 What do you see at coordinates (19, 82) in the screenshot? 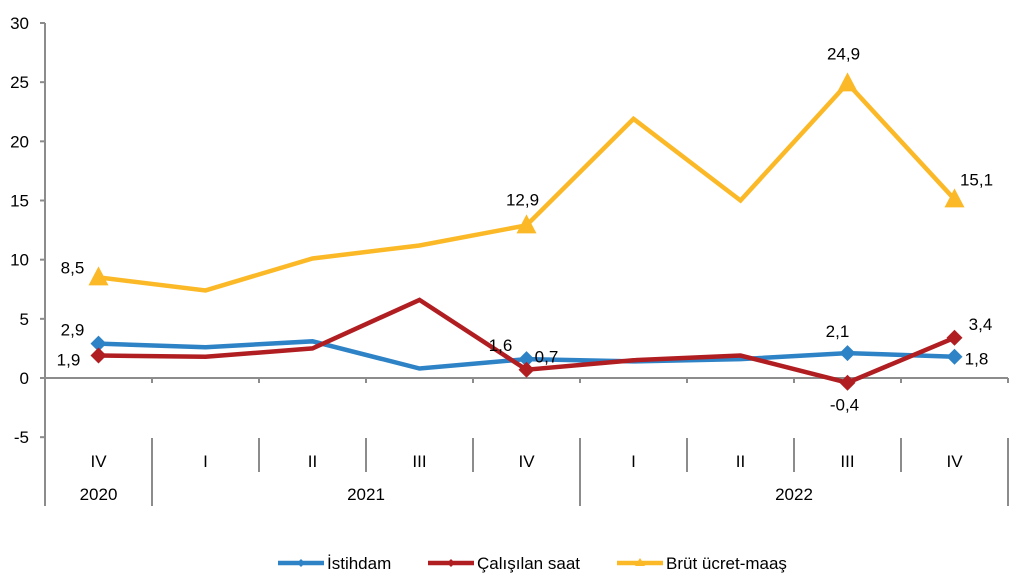
I see `y-tick-label: 25` at bounding box center [19, 82].